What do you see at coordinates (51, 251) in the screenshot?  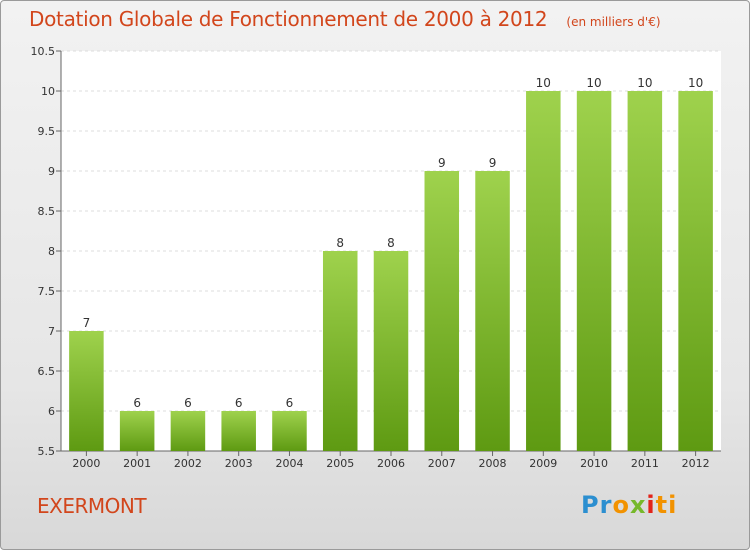 I see `y-tick-label: 8` at bounding box center [51, 251].